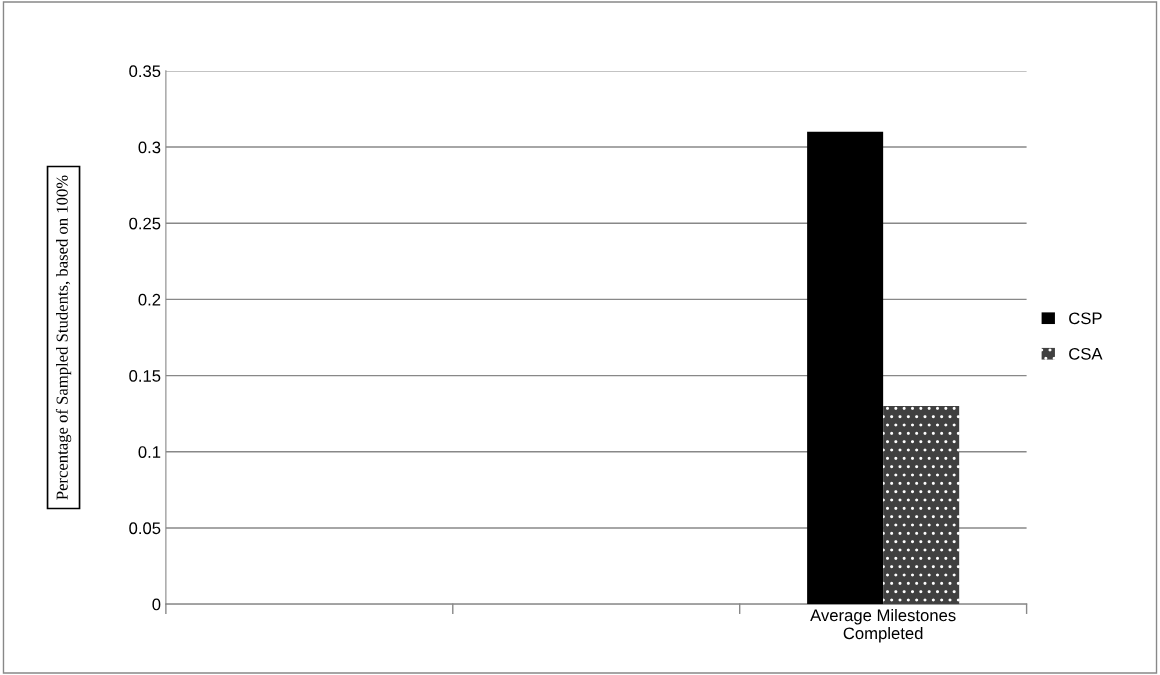 The height and width of the screenshot is (675, 1160). I want to click on y-tick-label: 0.1, so click(149, 452).